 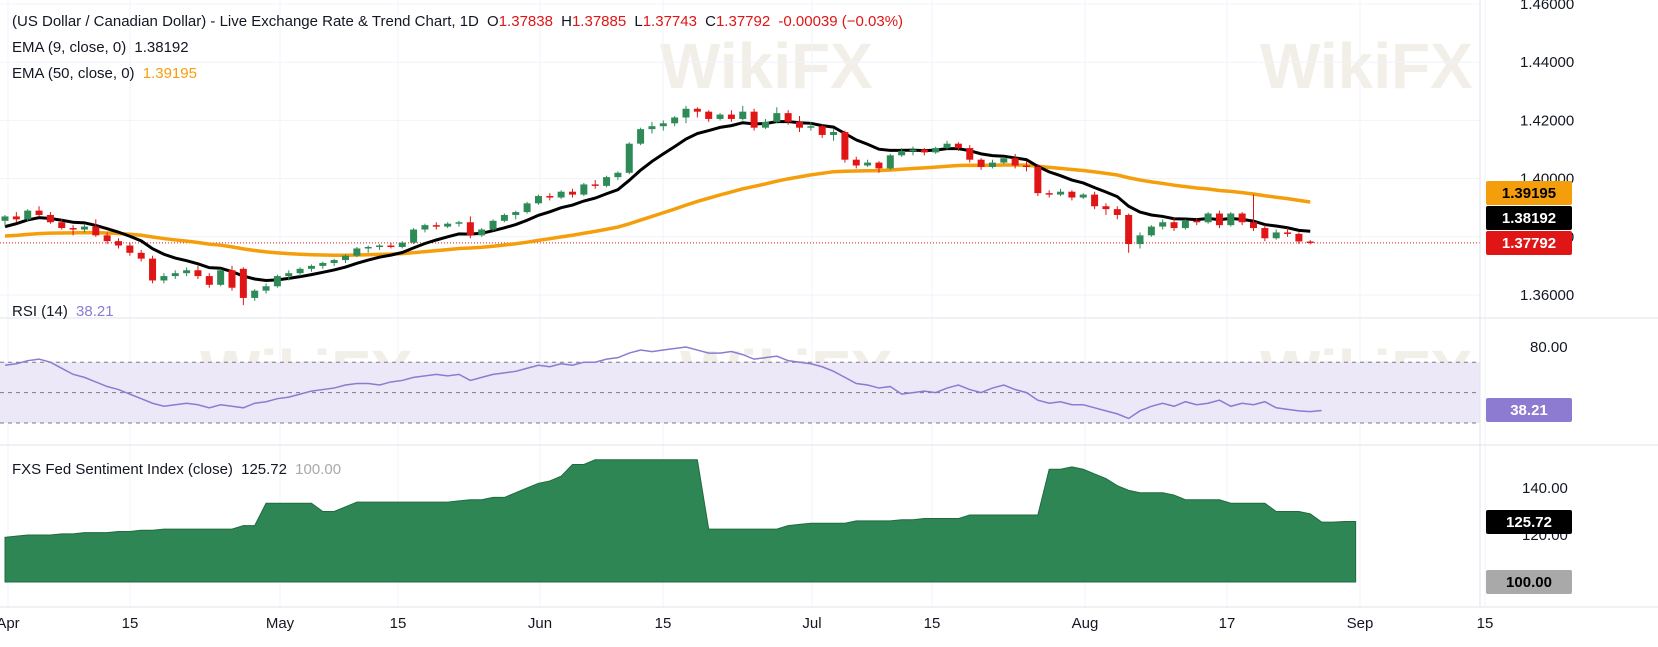 I want to click on rsi-value: 38.21, so click(x=95, y=311).